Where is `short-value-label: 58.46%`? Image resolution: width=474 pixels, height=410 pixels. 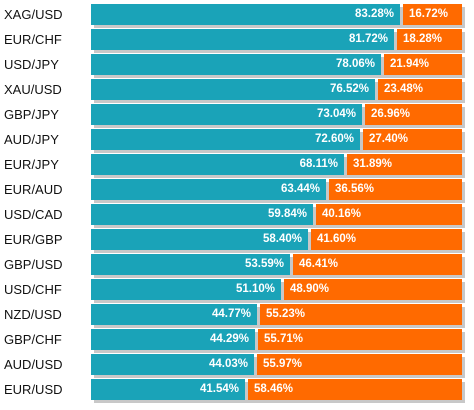 short-value-label: 58.46% is located at coordinates (274, 389).